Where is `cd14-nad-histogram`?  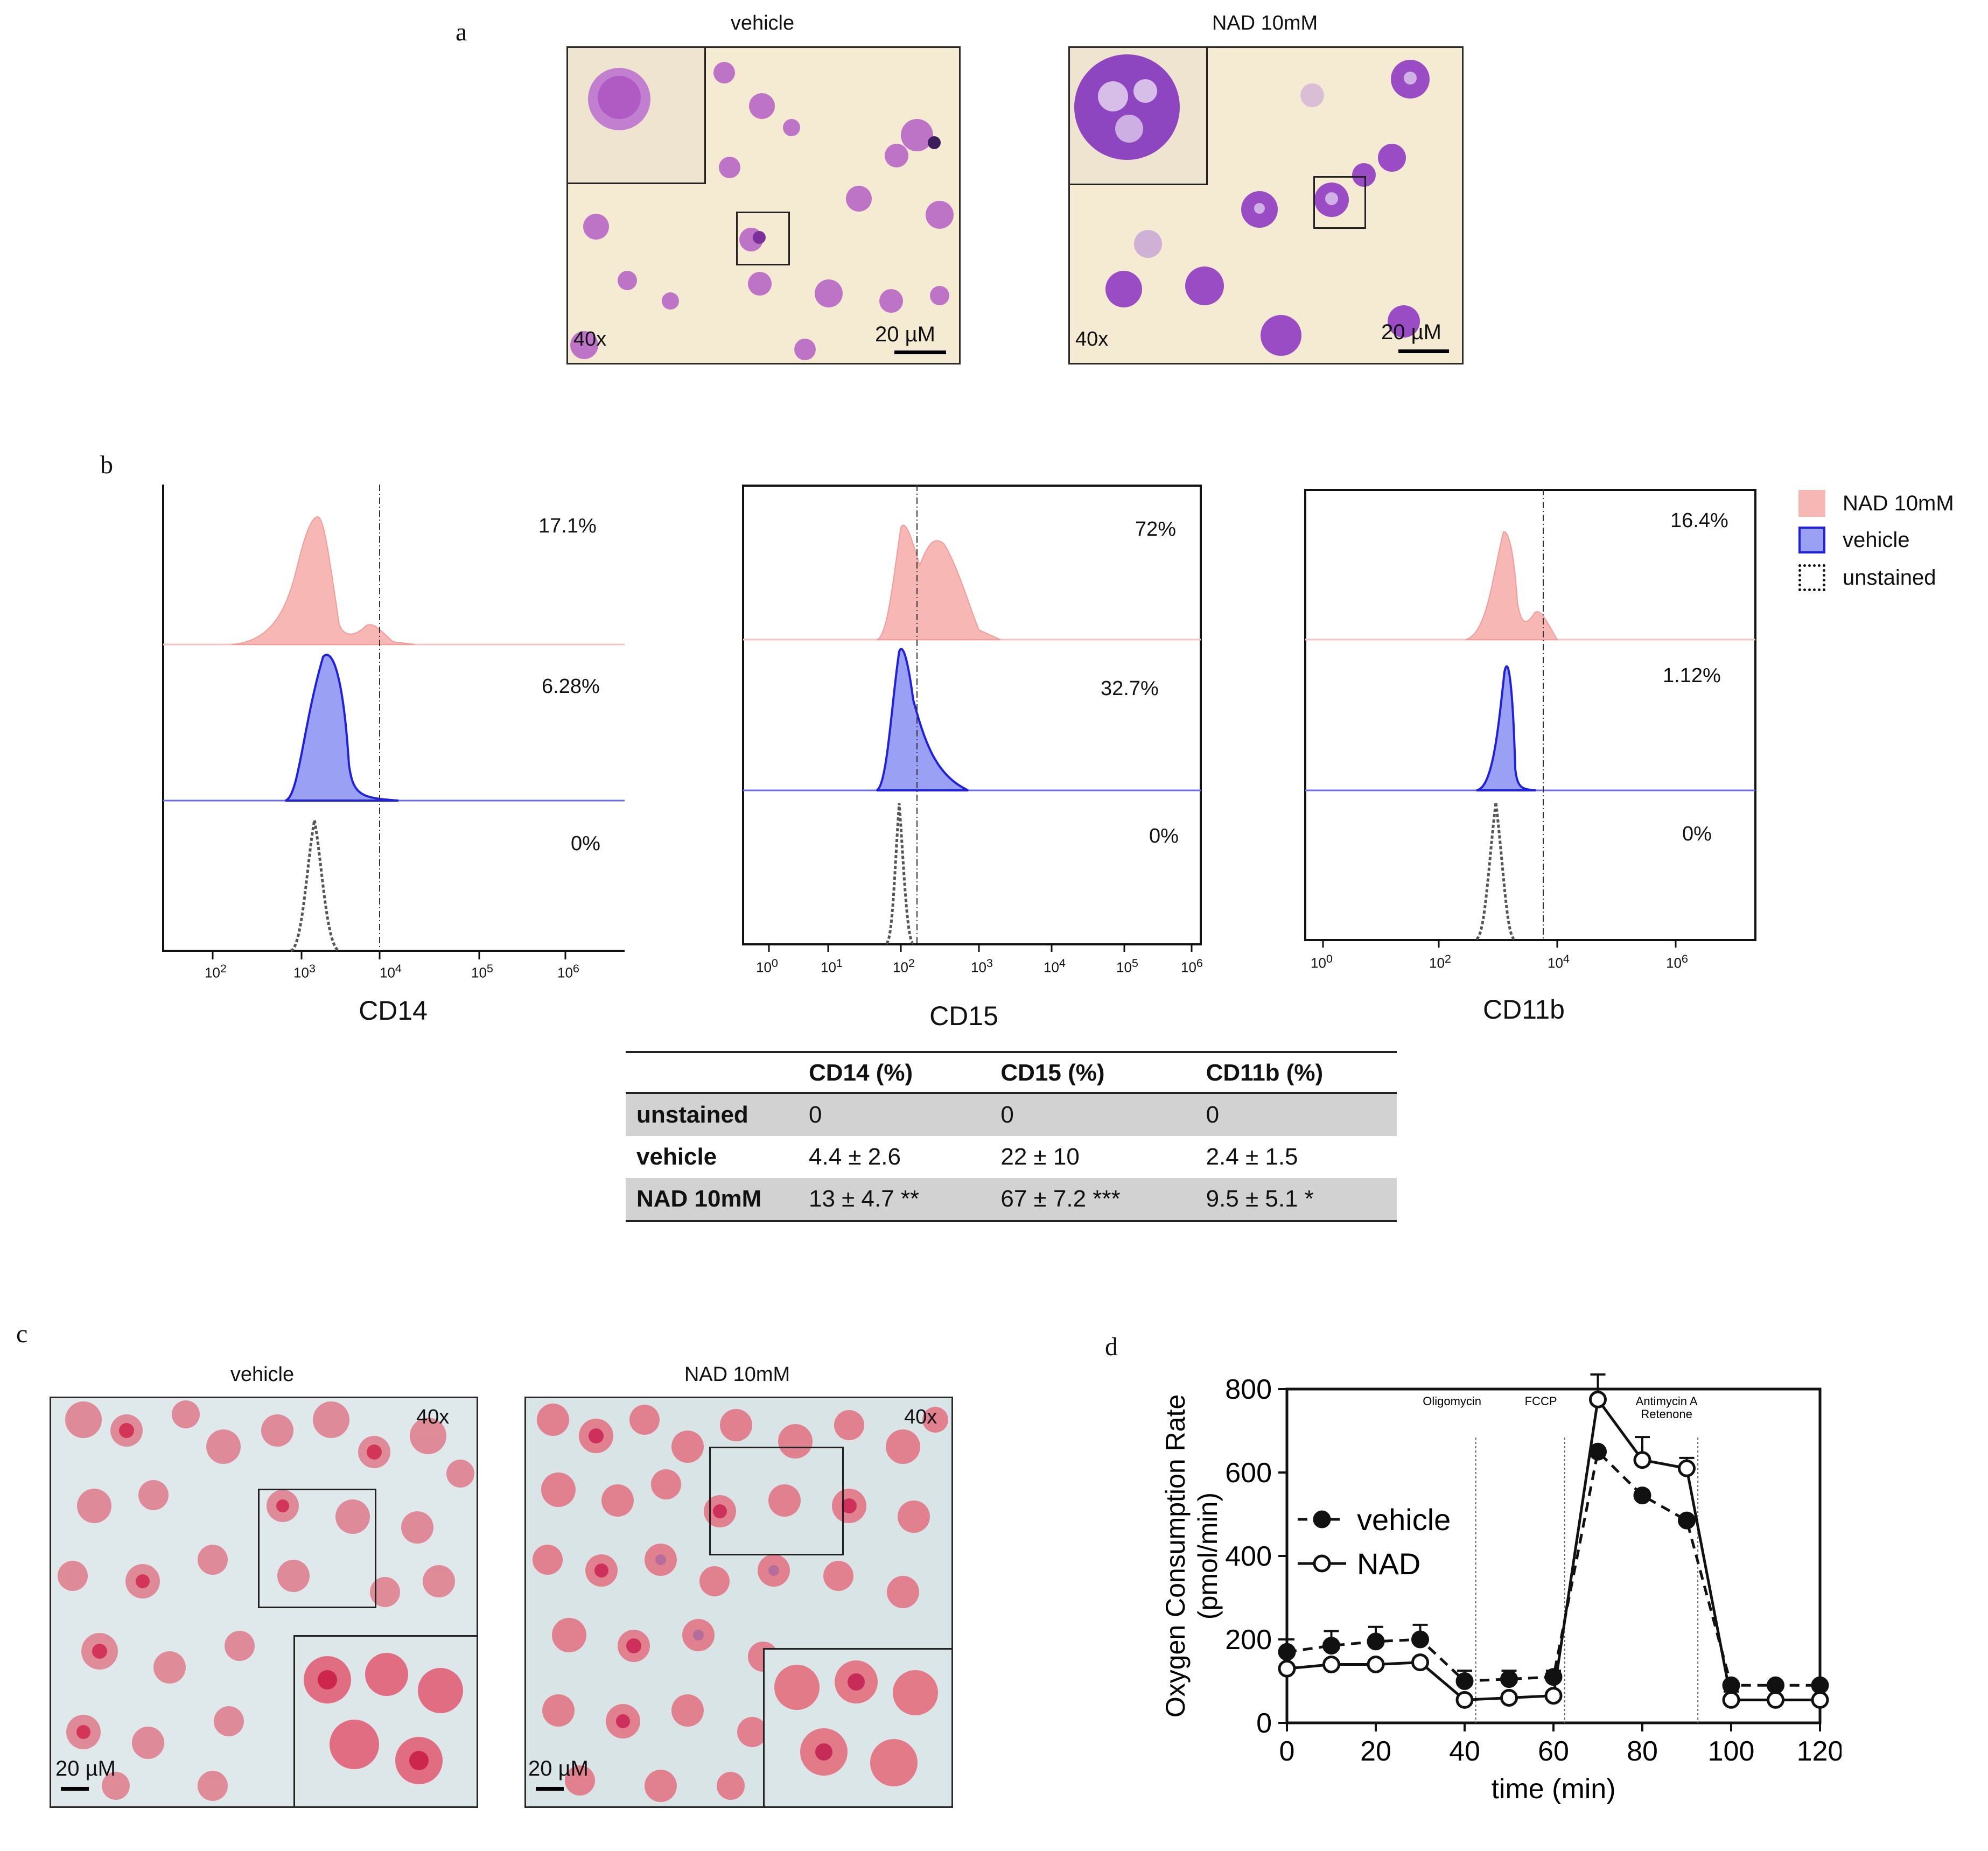
cd14-nad-histogram is located at coordinates (323, 580).